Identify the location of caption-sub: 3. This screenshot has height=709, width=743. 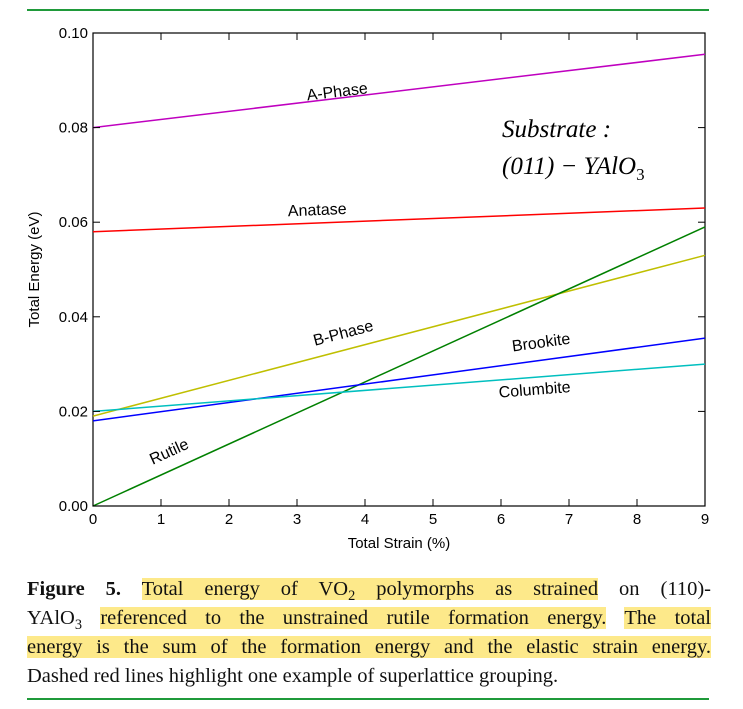
(78, 625).